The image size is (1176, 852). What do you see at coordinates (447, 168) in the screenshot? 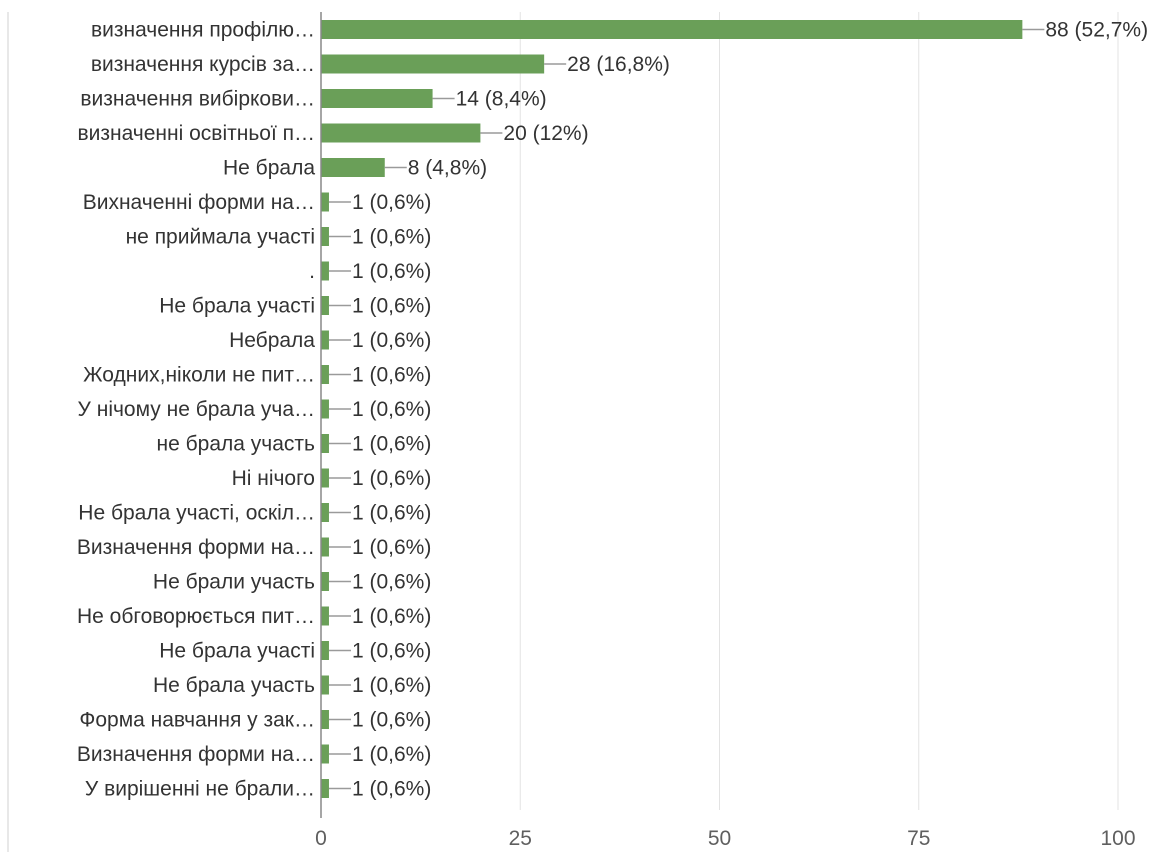
I see `value-label: 8 (4,8%)` at bounding box center [447, 168].